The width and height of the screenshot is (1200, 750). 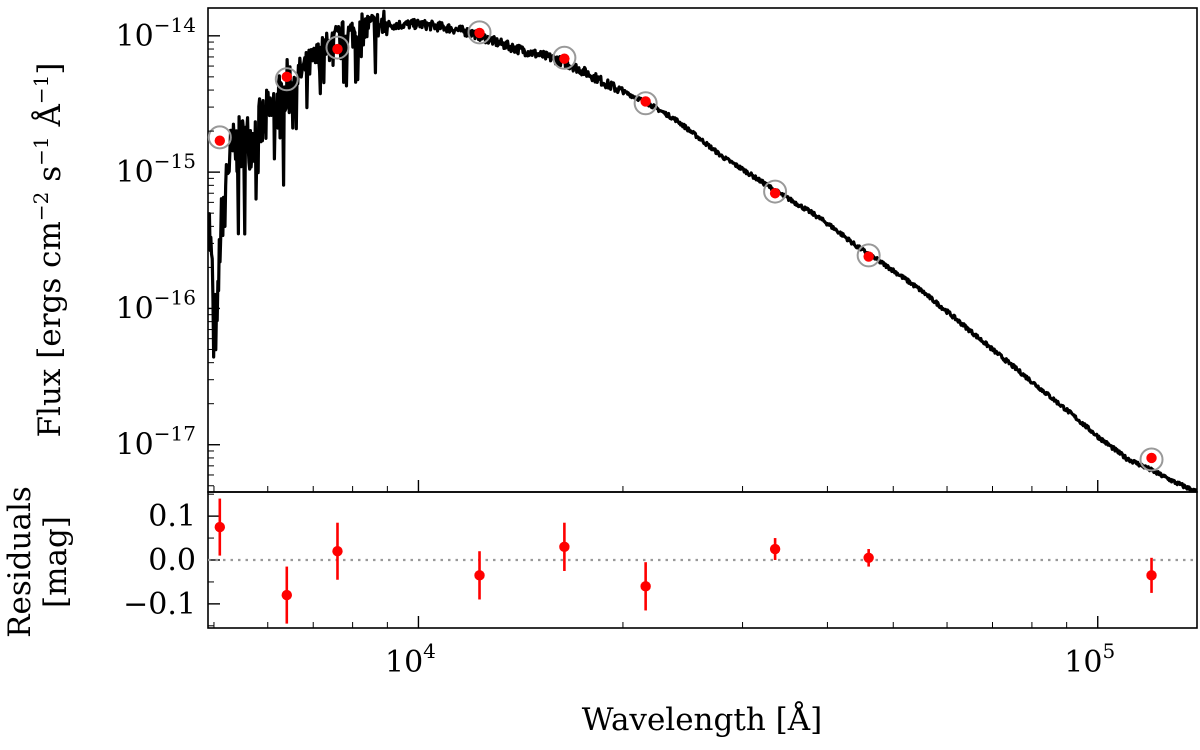 I want to click on wavelength-tick-exponent: 4, so click(x=429, y=651).